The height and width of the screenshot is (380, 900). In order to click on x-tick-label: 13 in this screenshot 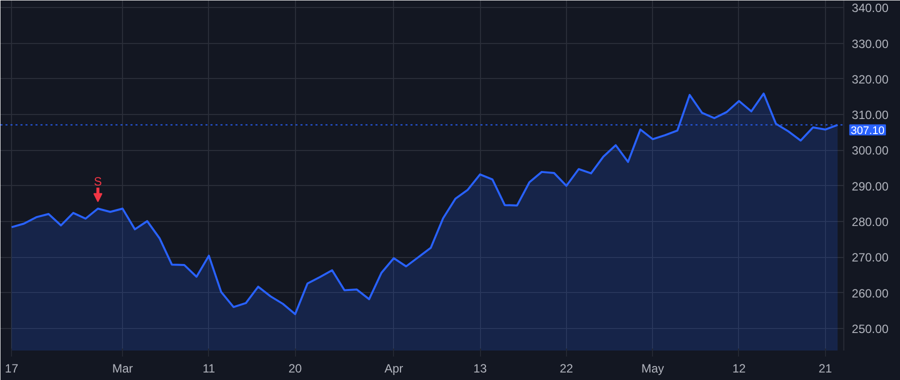, I will do `click(480, 369)`.